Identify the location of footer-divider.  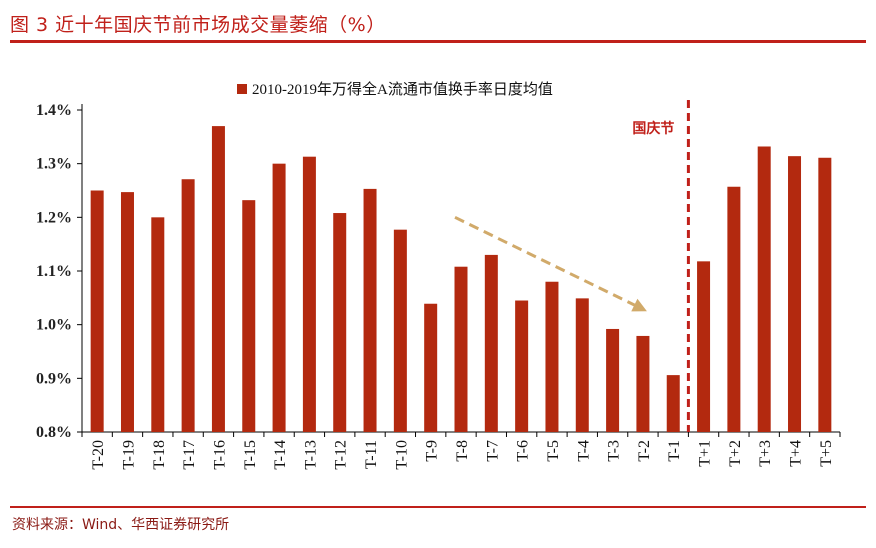
(438, 507).